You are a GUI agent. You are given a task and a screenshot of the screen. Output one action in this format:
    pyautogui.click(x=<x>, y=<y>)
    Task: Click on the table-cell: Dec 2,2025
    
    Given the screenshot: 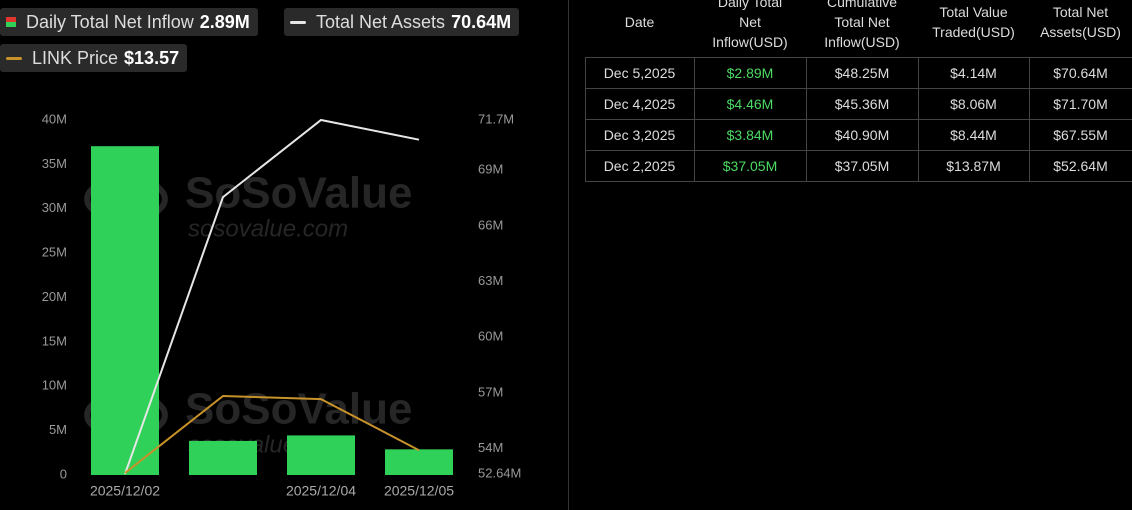 What is the action you would take?
    pyautogui.click(x=639, y=165)
    